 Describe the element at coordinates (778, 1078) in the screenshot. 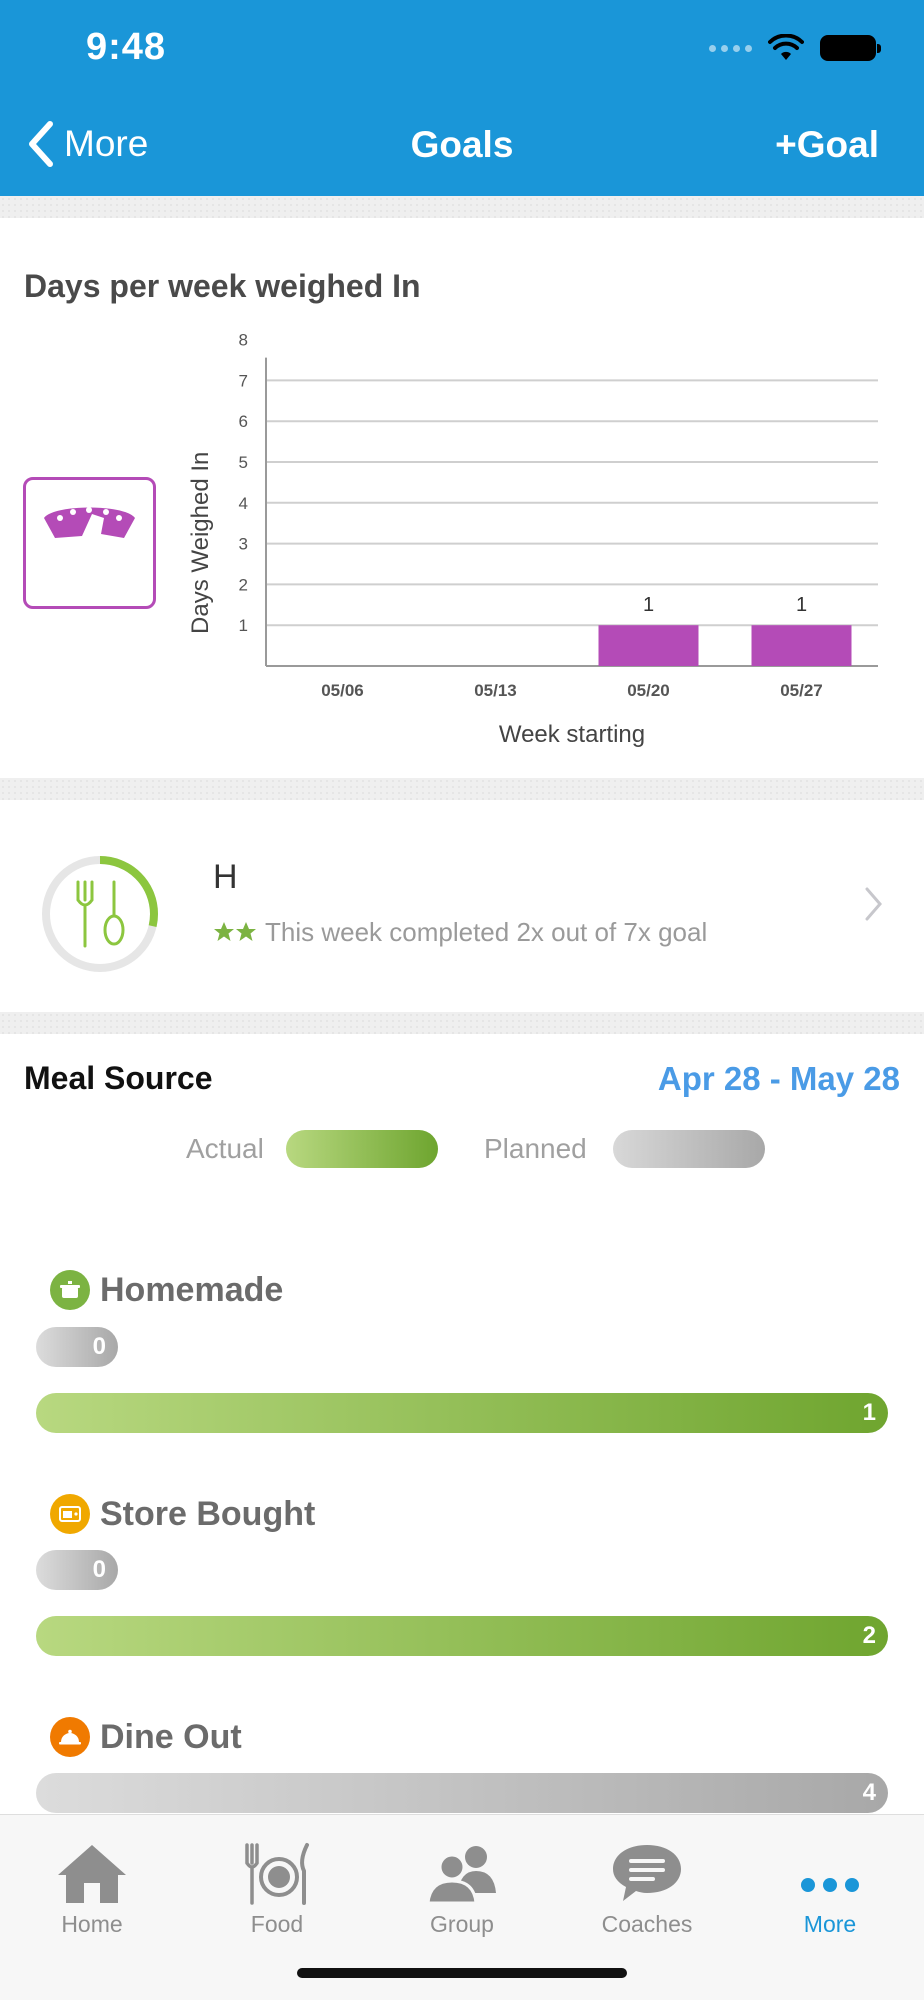

I see `date-range-selector: Apr 28 - May 28` at that location.